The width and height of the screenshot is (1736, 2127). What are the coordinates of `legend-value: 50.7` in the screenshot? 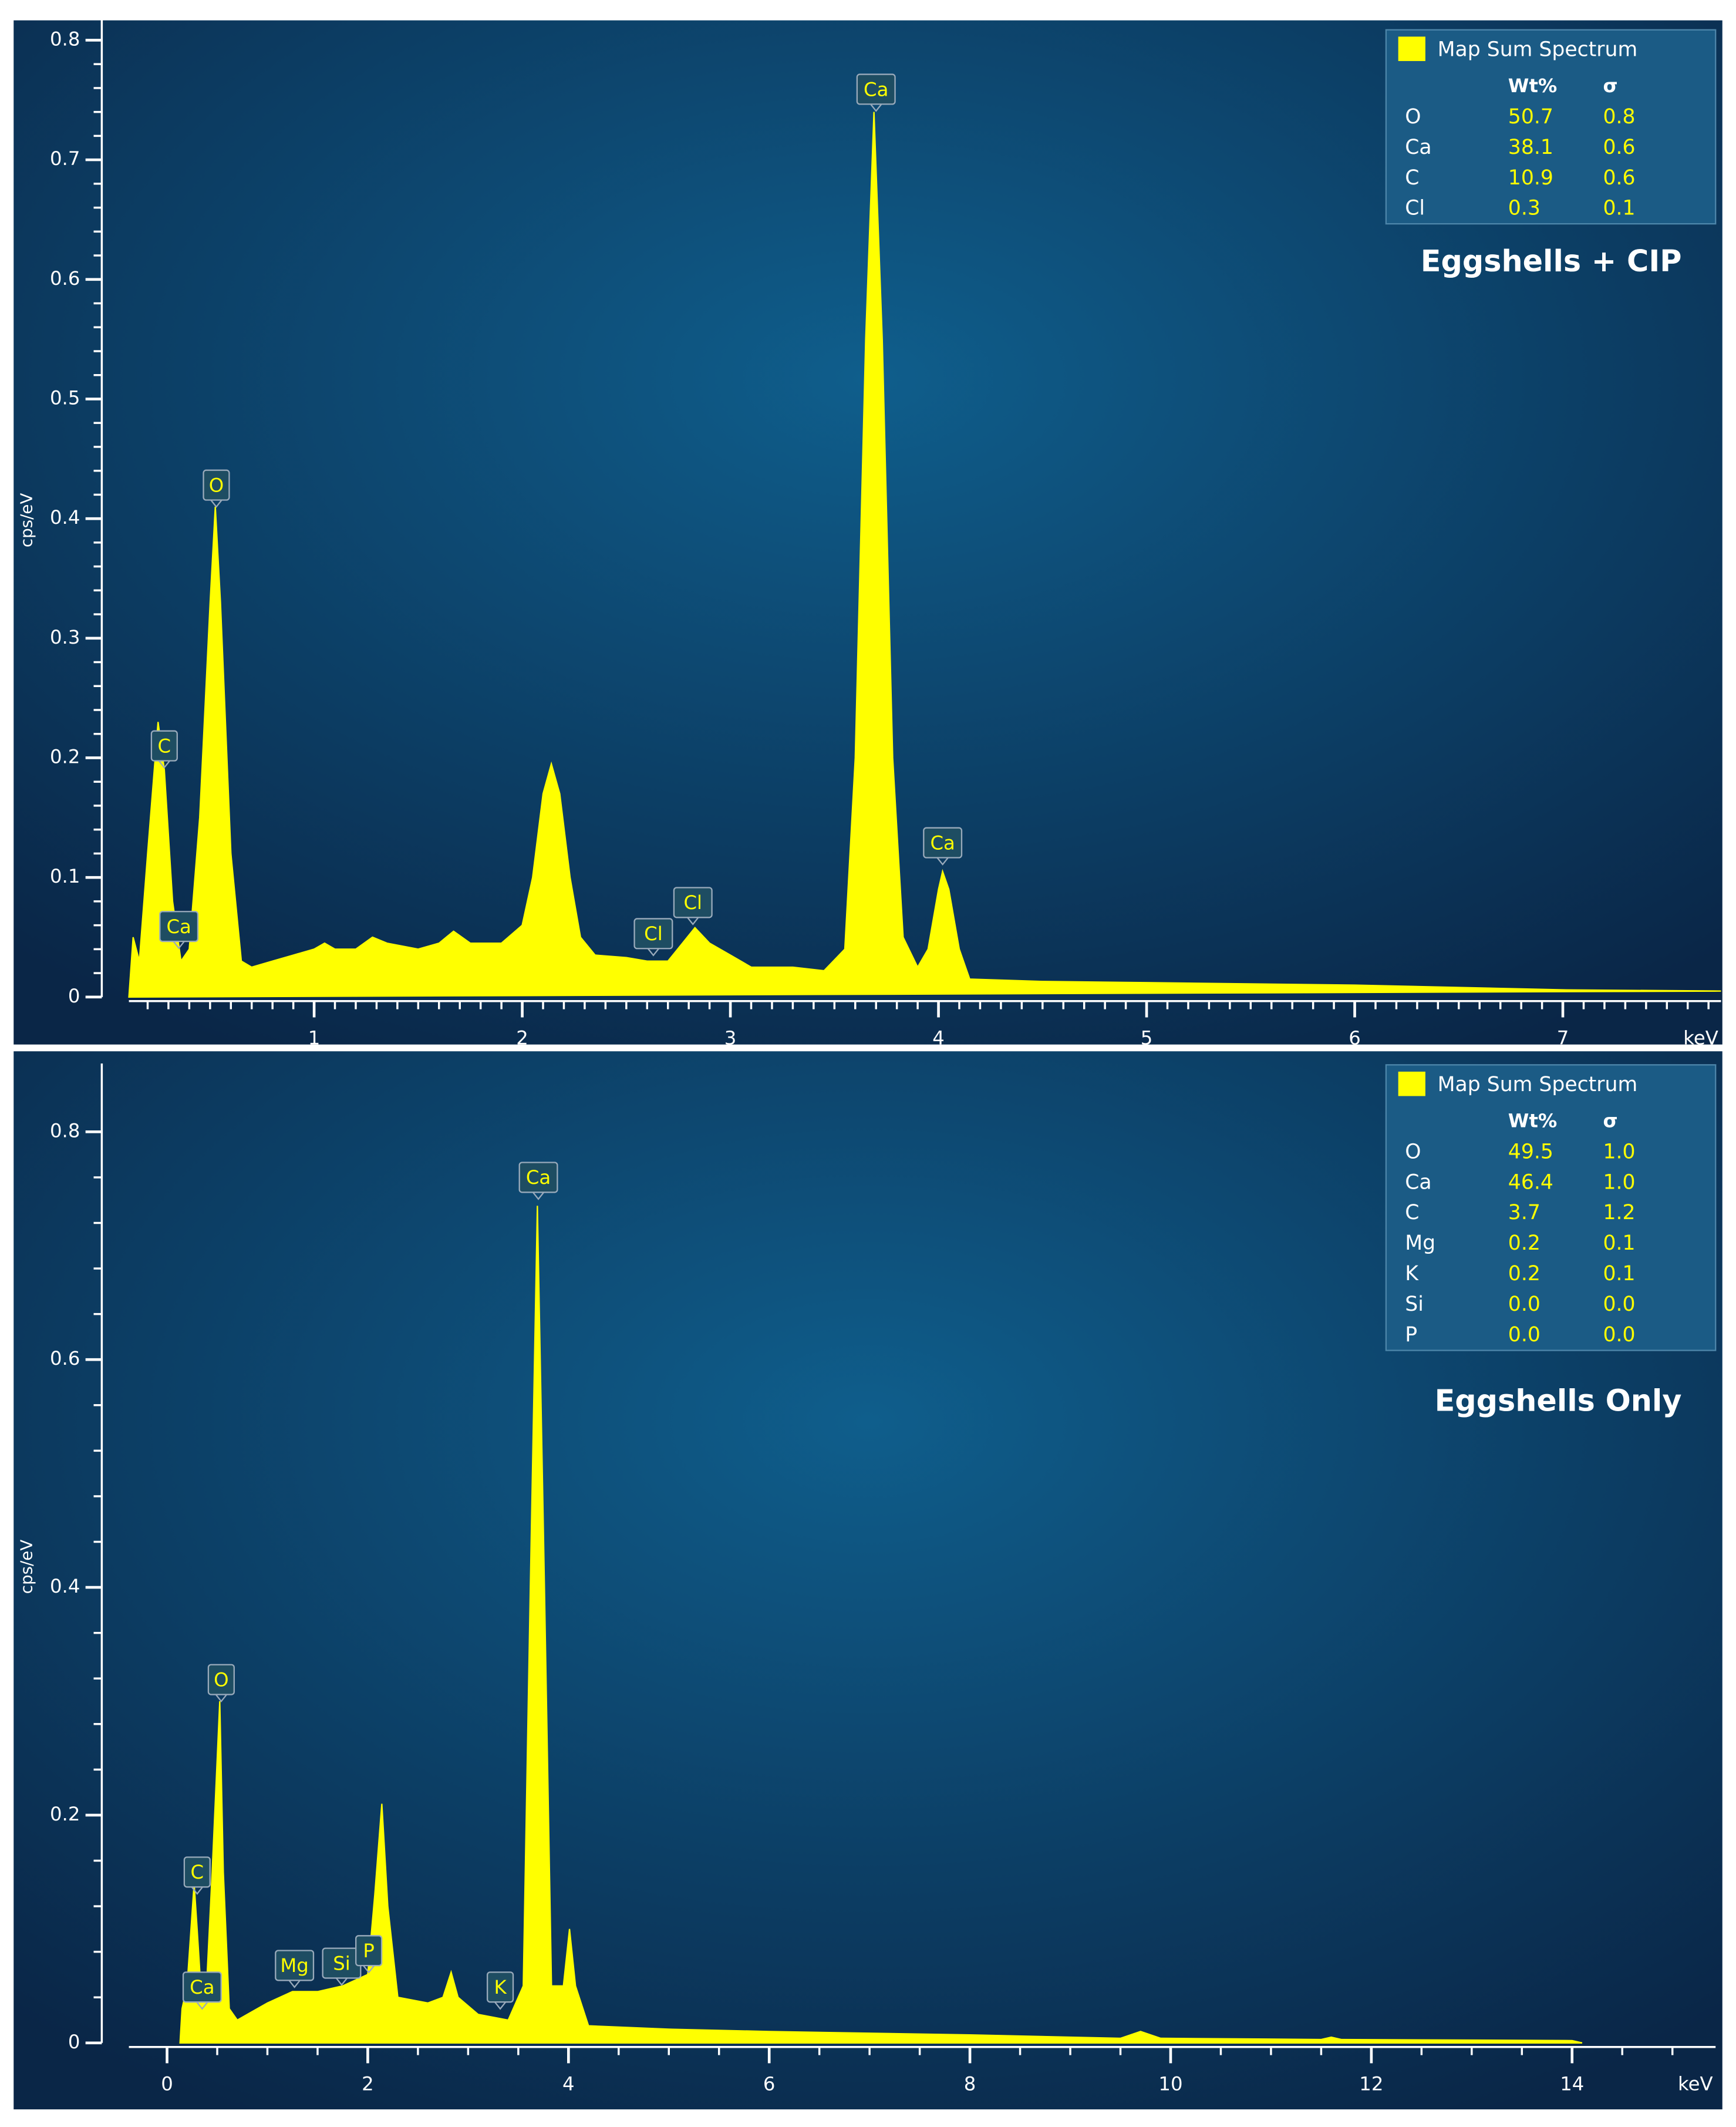 It's located at (1530, 117).